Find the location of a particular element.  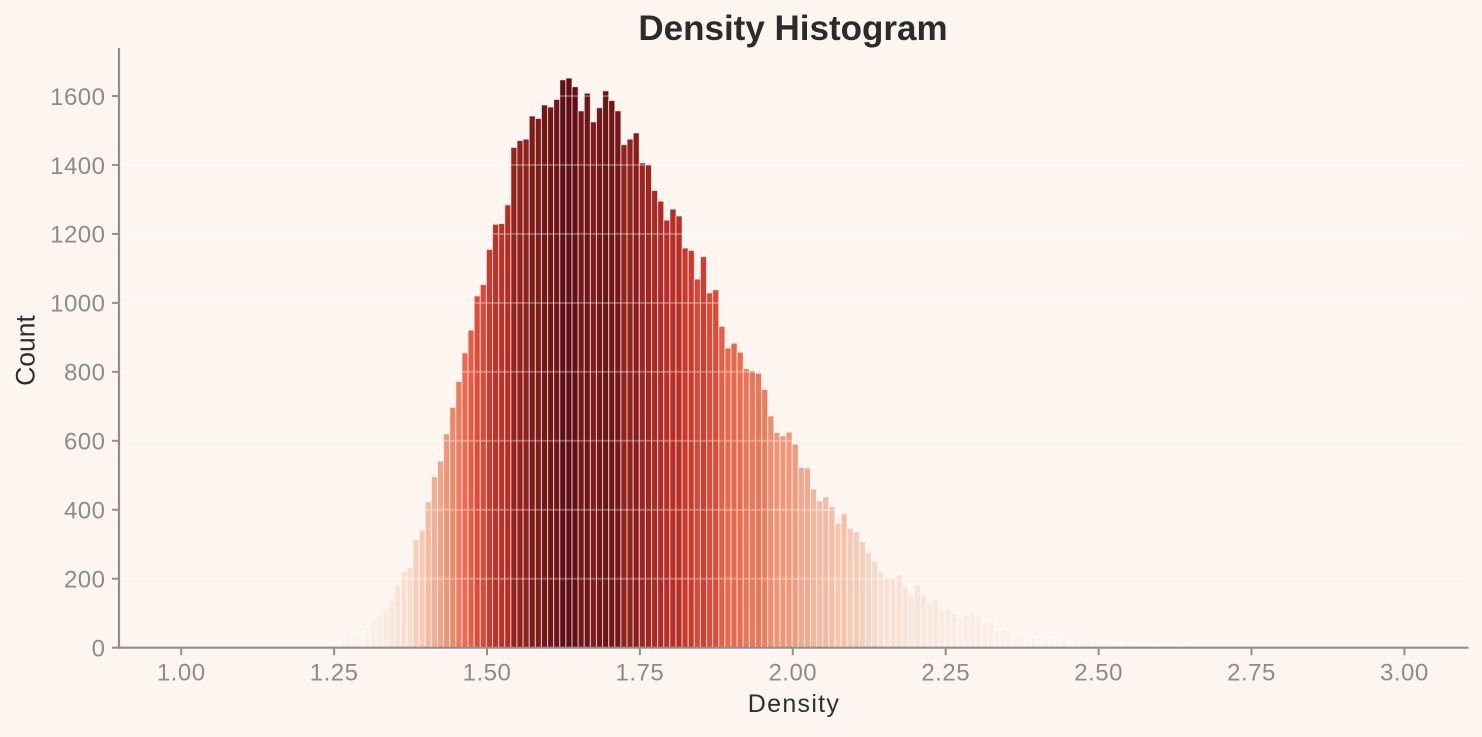

svg-text: 800 is located at coordinates (85, 373).